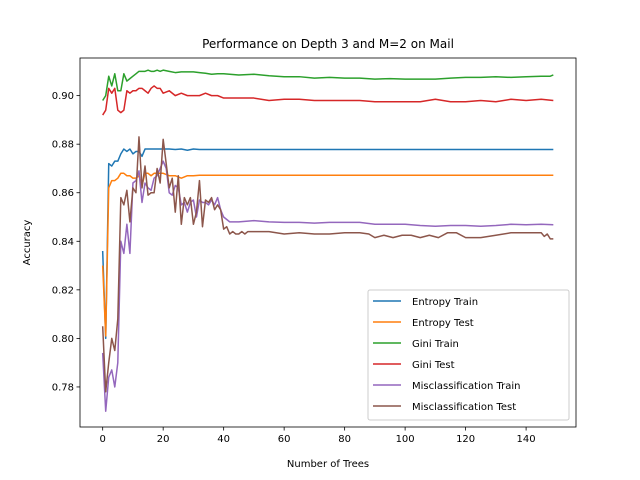  Describe the element at coordinates (405, 439) in the screenshot. I see `x-tick-label: 100` at that location.